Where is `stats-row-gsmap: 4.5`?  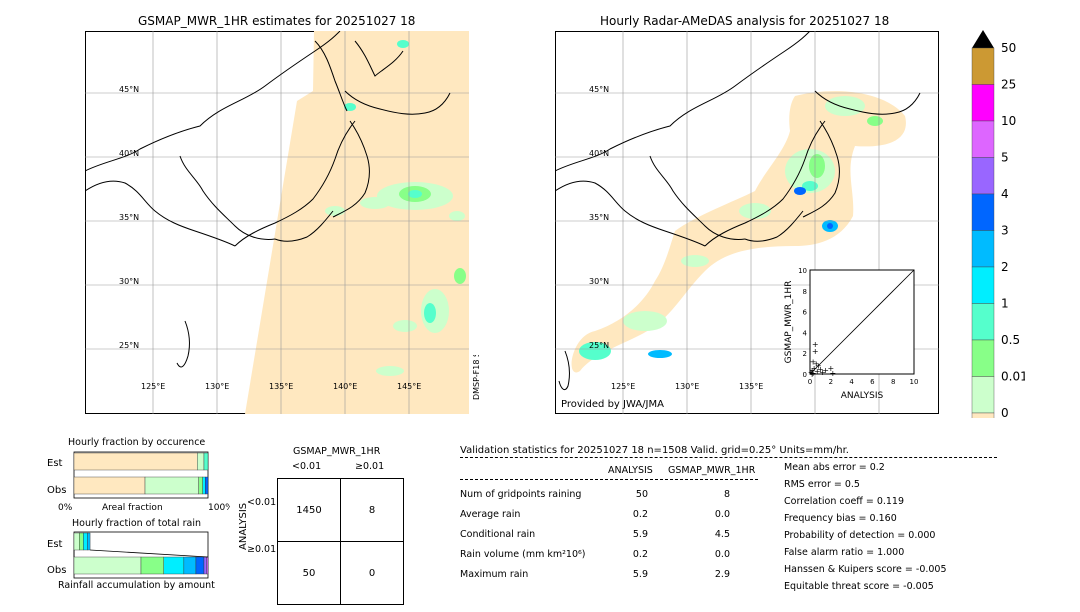
stats-row-gsmap: 4.5 is located at coordinates (722, 534).